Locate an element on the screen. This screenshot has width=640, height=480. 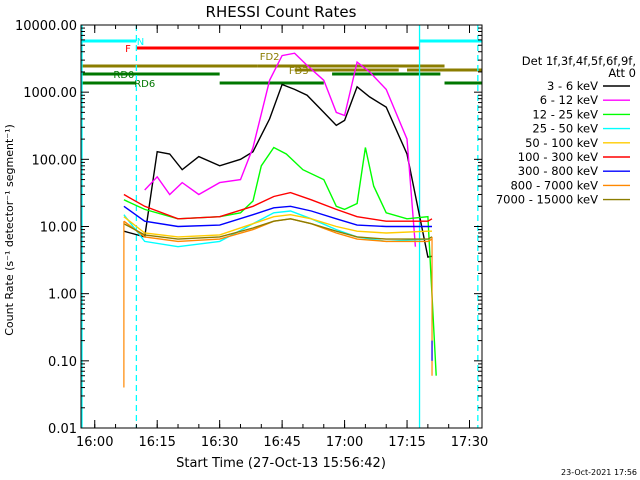
state-bar-label: N is located at coordinates (140, 42).